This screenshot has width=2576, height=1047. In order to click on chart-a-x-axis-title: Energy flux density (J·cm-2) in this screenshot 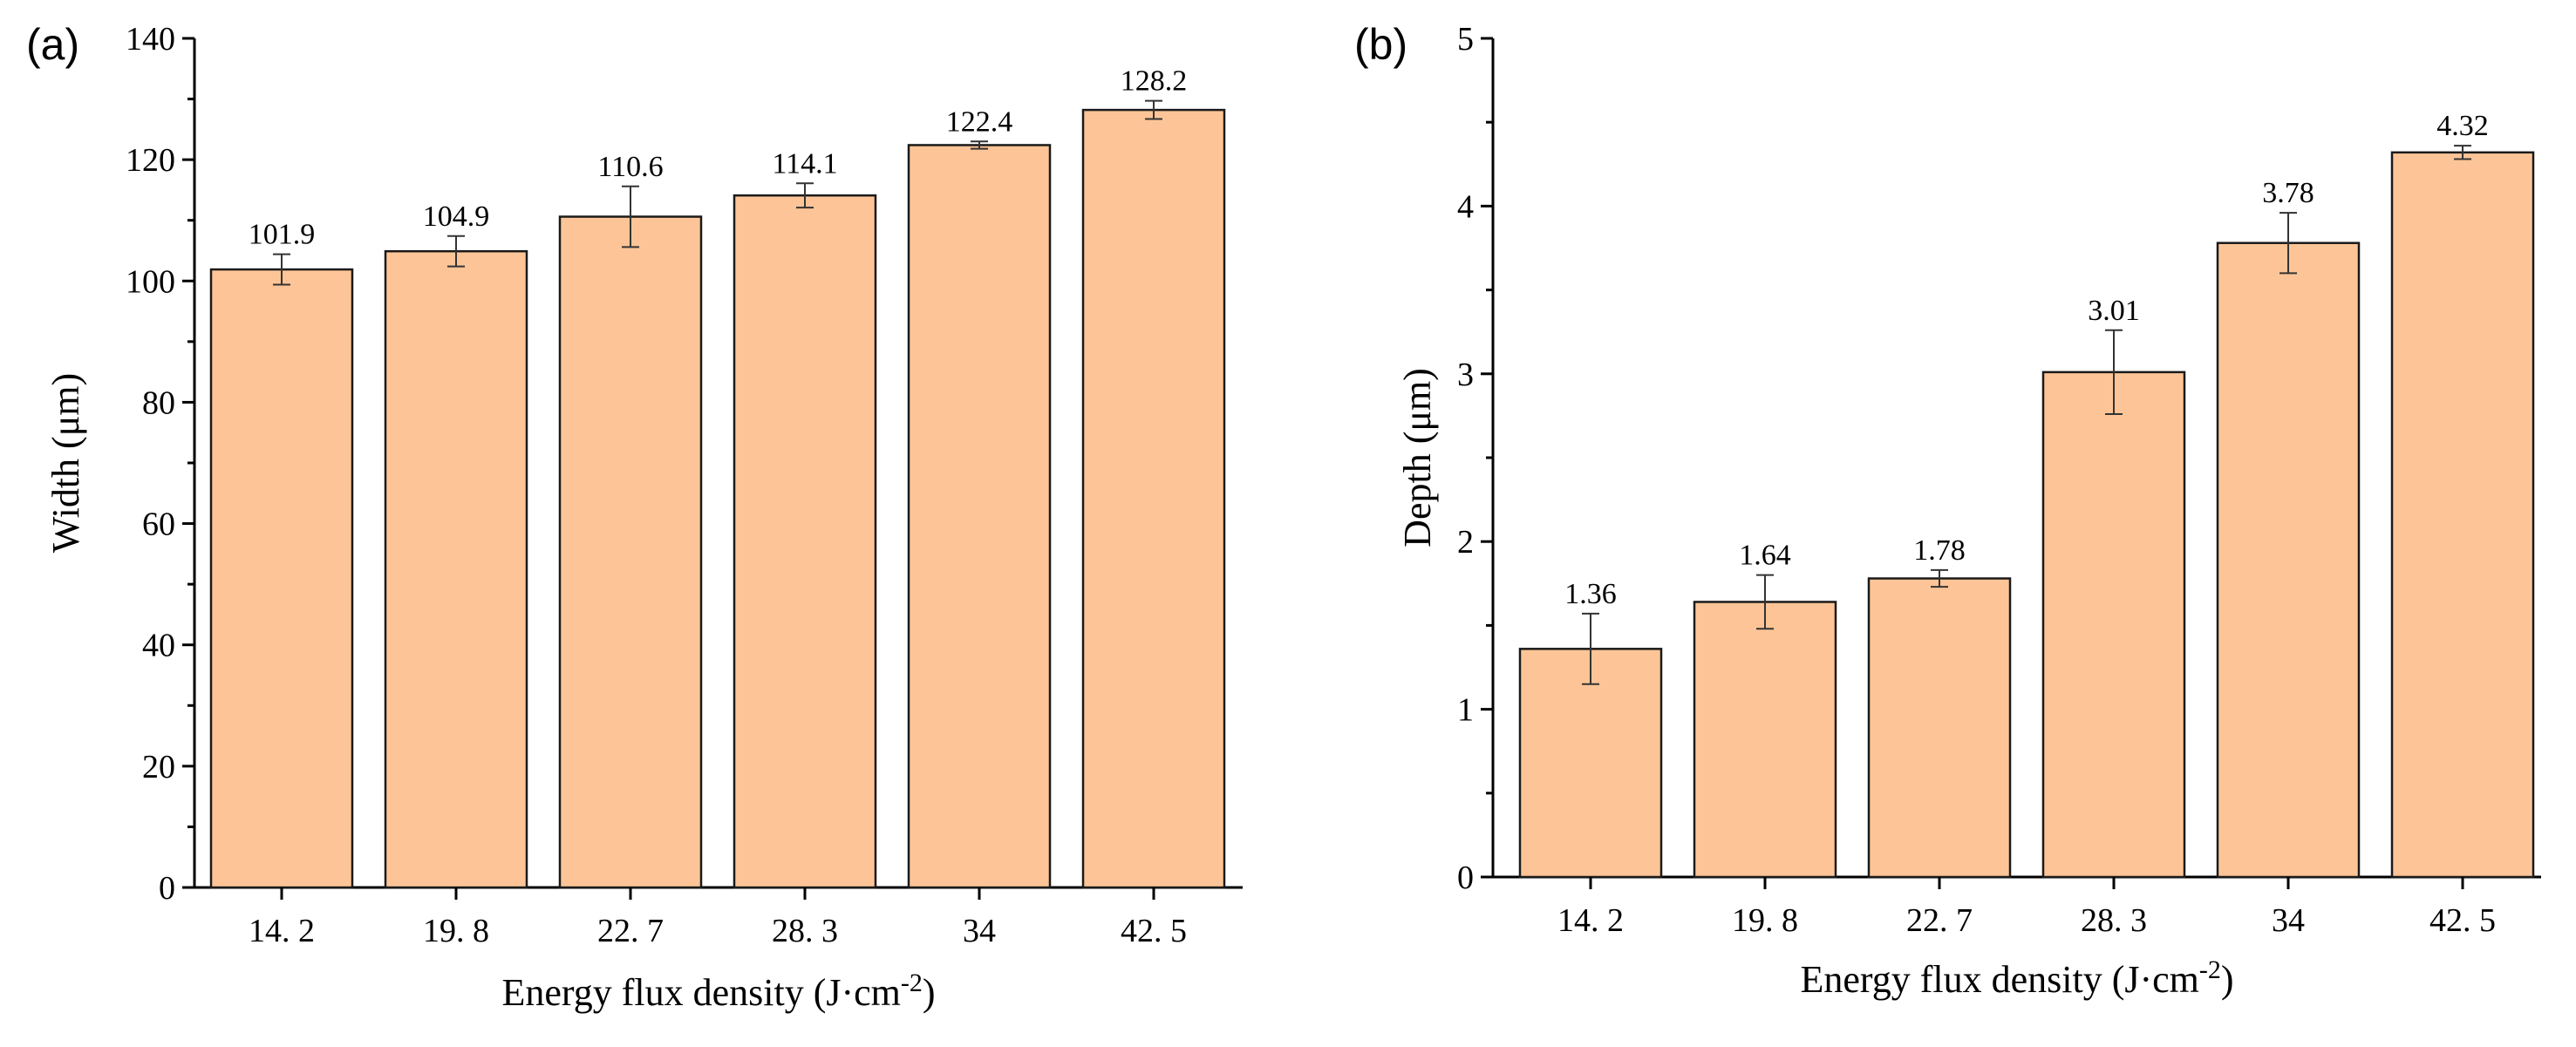, I will do `click(718, 992)`.